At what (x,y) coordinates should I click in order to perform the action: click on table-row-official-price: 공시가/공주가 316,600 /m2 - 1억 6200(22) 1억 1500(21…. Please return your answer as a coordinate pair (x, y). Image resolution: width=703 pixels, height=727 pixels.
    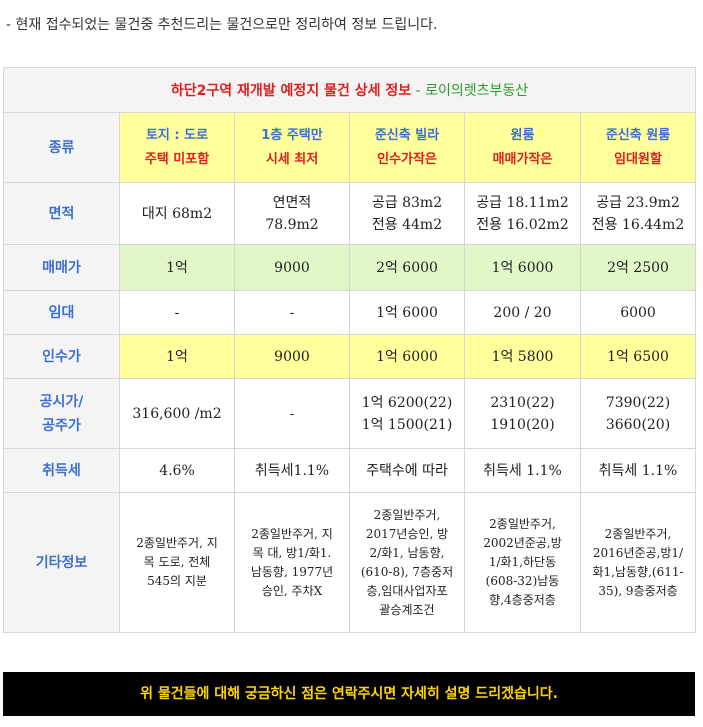
    Looking at the image, I should click on (350, 413).